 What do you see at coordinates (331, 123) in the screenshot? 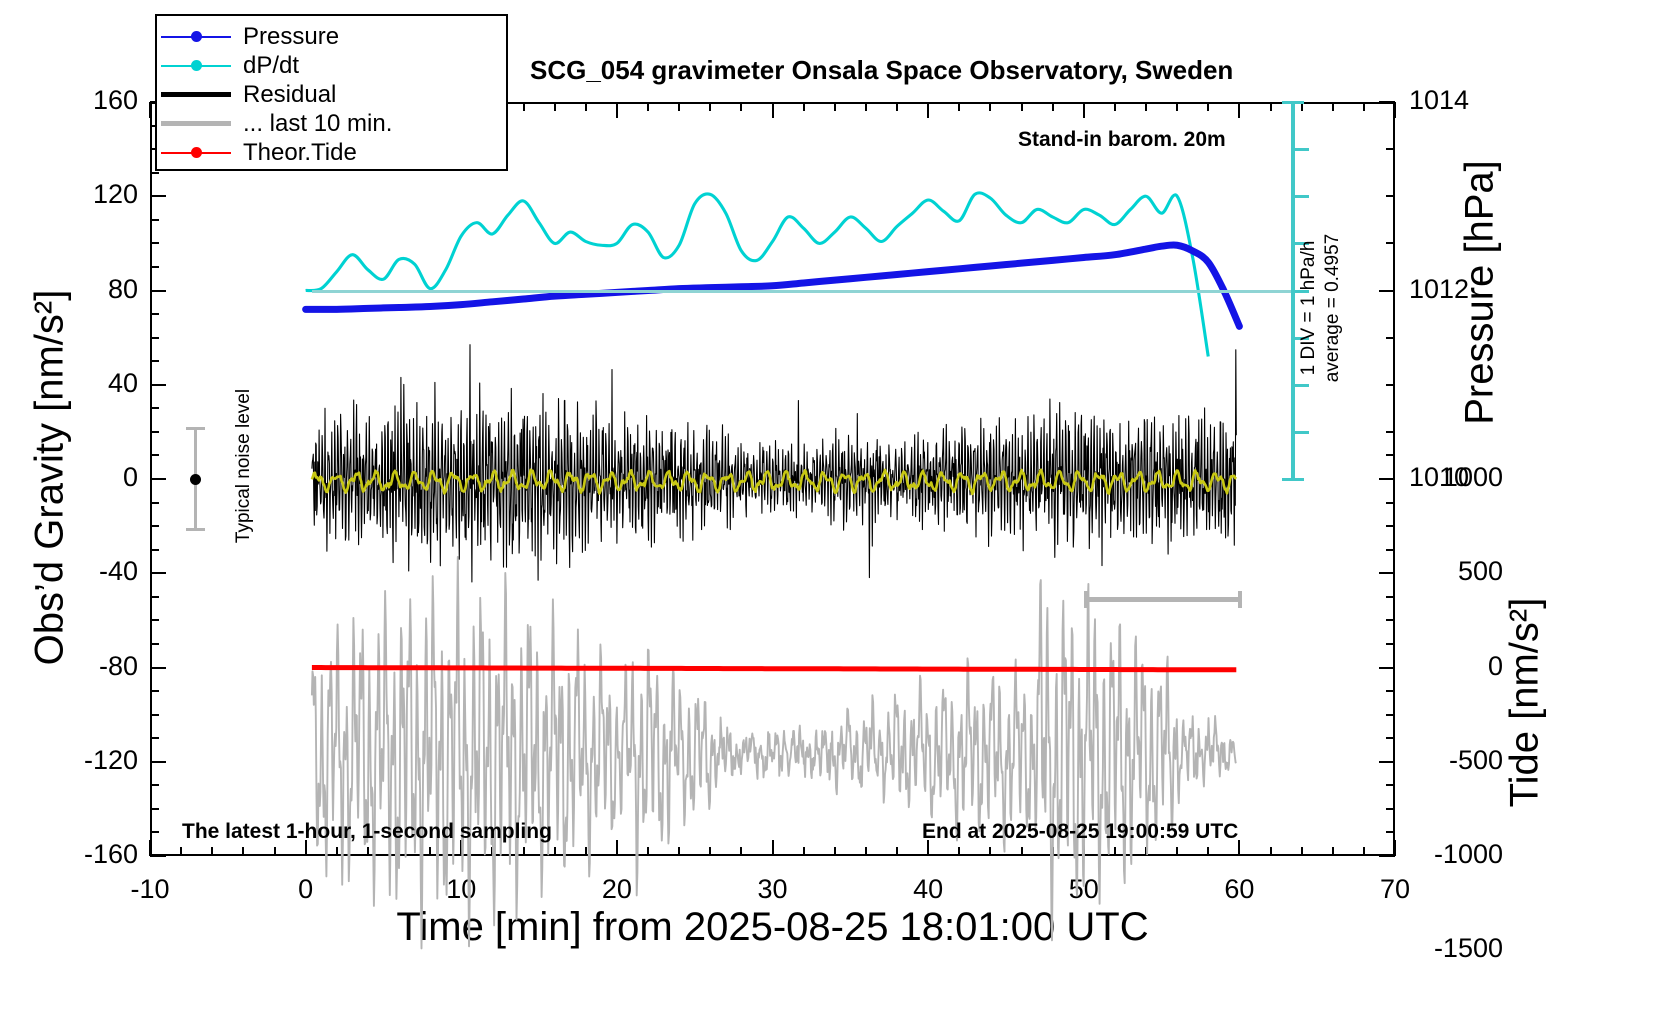
I see `legend-item: ... last 10 min.` at bounding box center [331, 123].